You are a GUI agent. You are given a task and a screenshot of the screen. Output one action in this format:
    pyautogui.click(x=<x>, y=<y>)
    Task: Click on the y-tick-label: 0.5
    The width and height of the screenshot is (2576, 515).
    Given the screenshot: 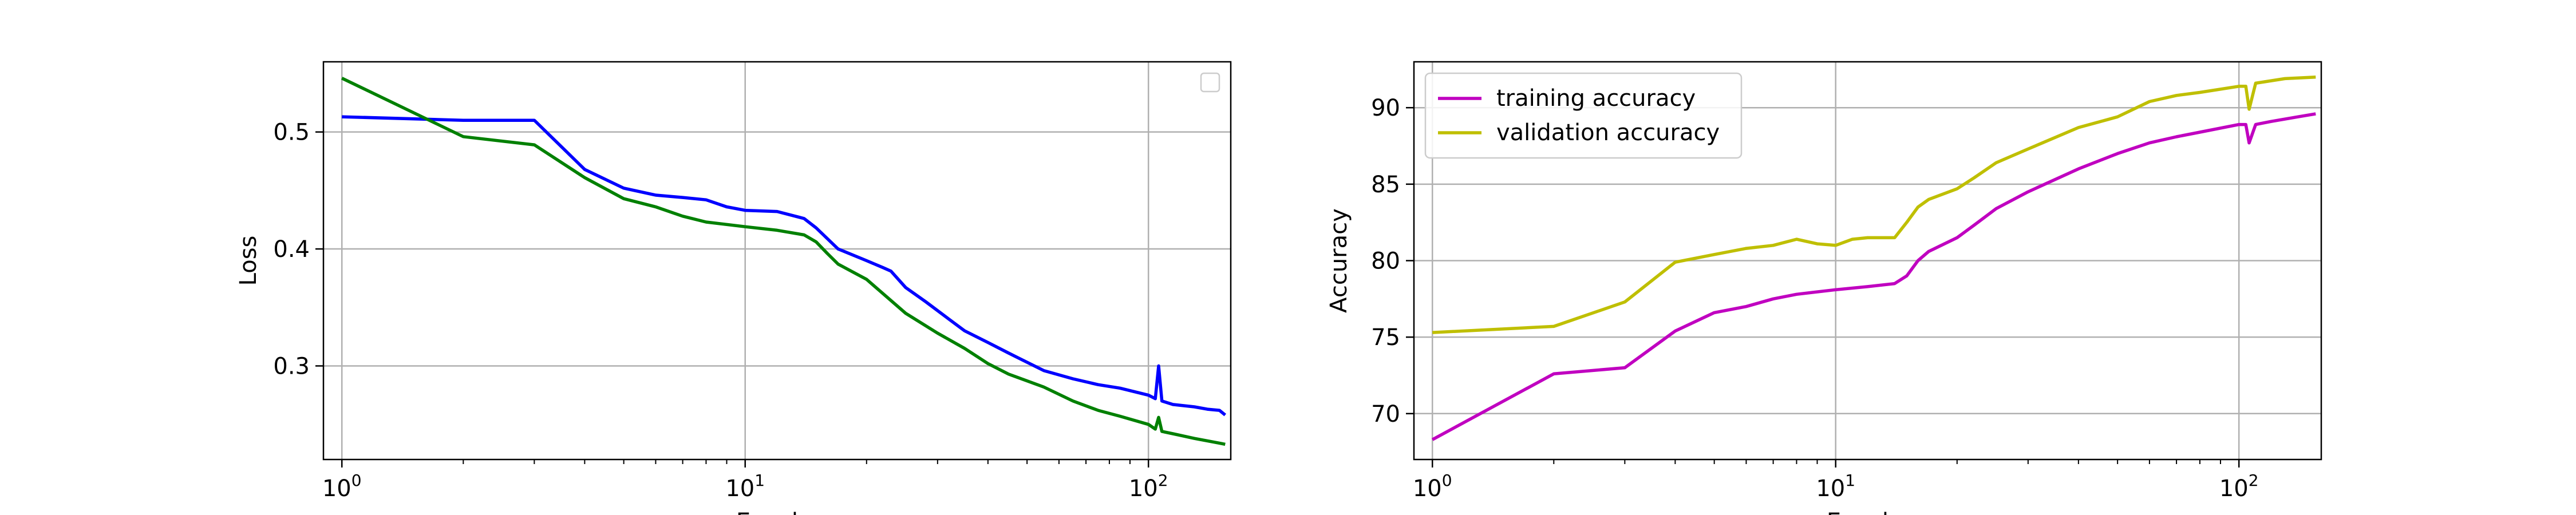 What is the action you would take?
    pyautogui.click(x=291, y=133)
    